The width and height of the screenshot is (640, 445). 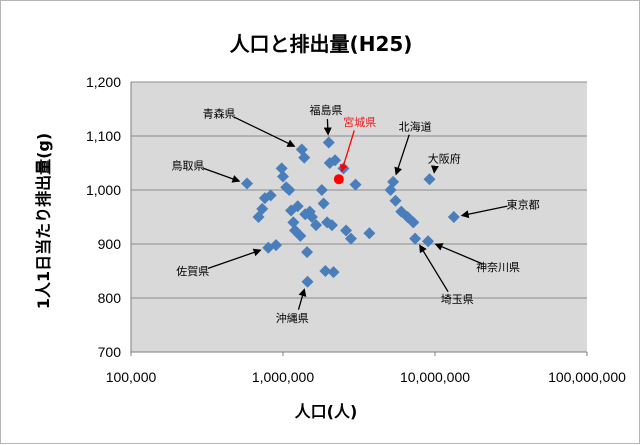 I want to click on x-tick-label: 100,000, so click(x=131, y=377).